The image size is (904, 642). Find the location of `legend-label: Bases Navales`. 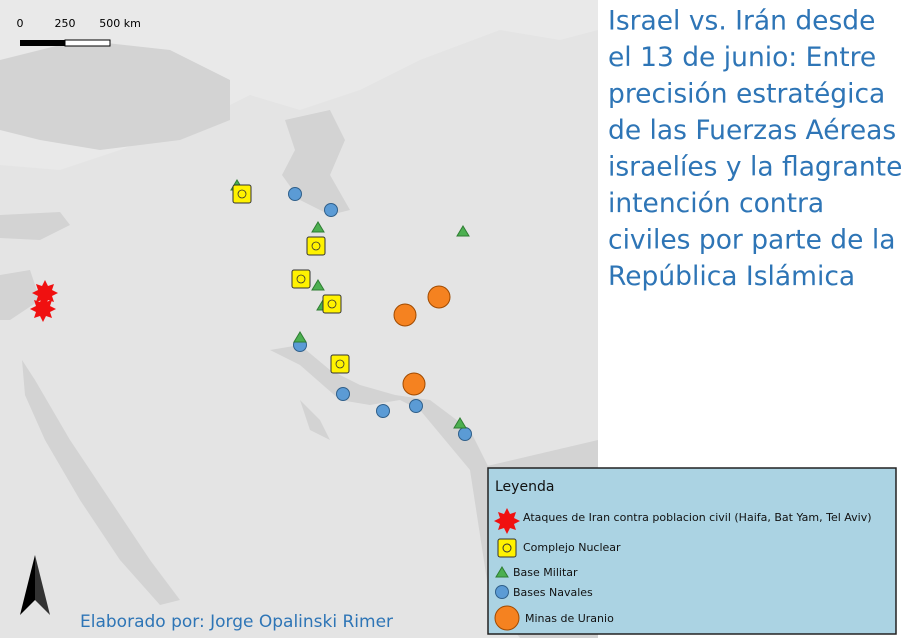

legend-label: Bases Navales is located at coordinates (553, 592).